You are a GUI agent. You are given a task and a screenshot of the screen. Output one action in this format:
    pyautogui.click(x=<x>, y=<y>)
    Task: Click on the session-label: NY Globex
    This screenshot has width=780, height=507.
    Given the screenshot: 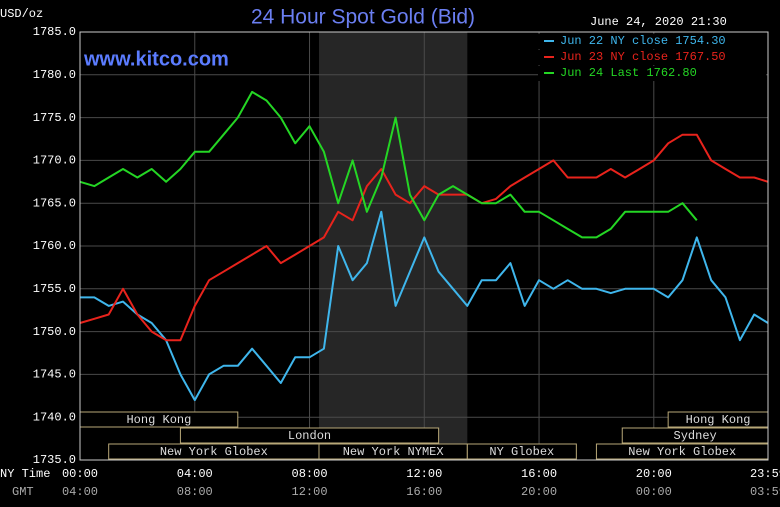 What is the action you would take?
    pyautogui.click(x=521, y=452)
    